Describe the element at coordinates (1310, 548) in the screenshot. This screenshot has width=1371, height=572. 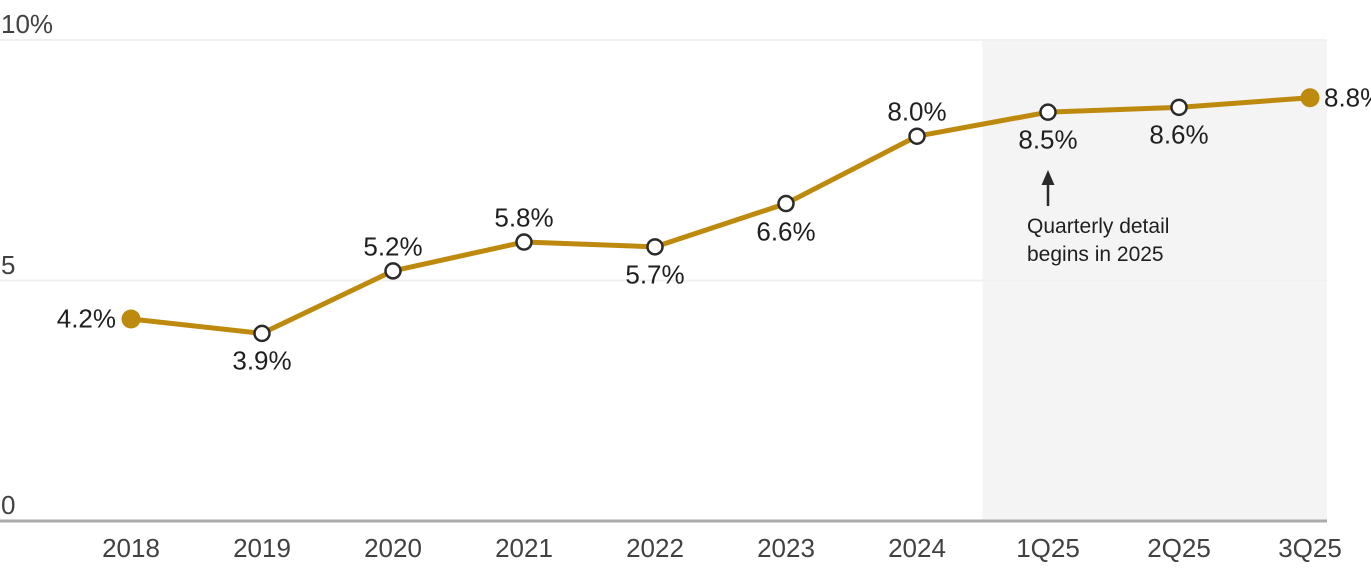
I see `x-tick-label-3Q25: 3Q25` at that location.